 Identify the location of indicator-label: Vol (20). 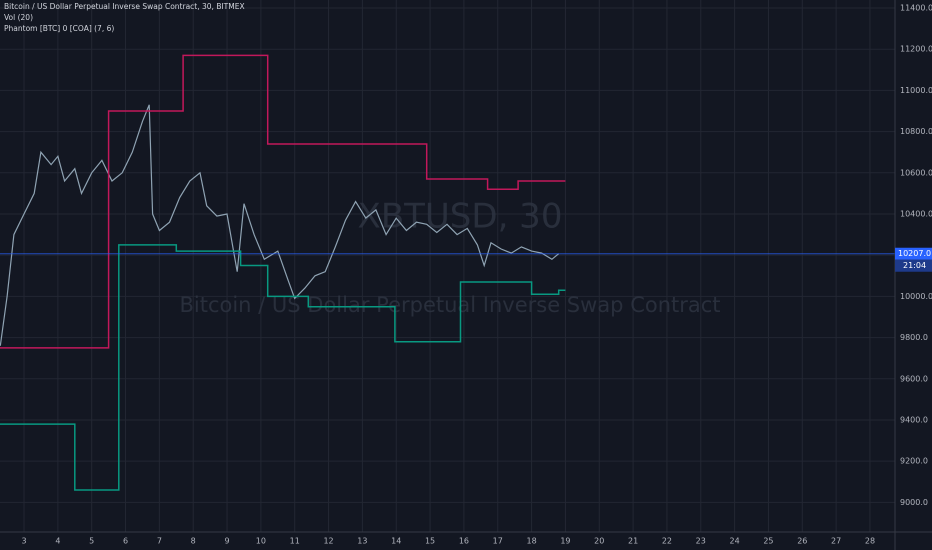
(18, 17).